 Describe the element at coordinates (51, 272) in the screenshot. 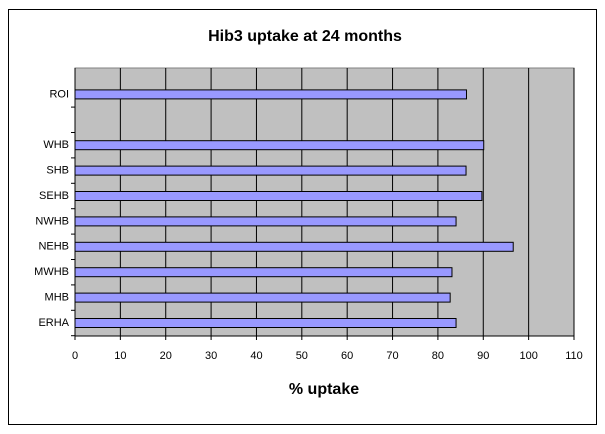

I see `y-tick-label: MWHB` at that location.